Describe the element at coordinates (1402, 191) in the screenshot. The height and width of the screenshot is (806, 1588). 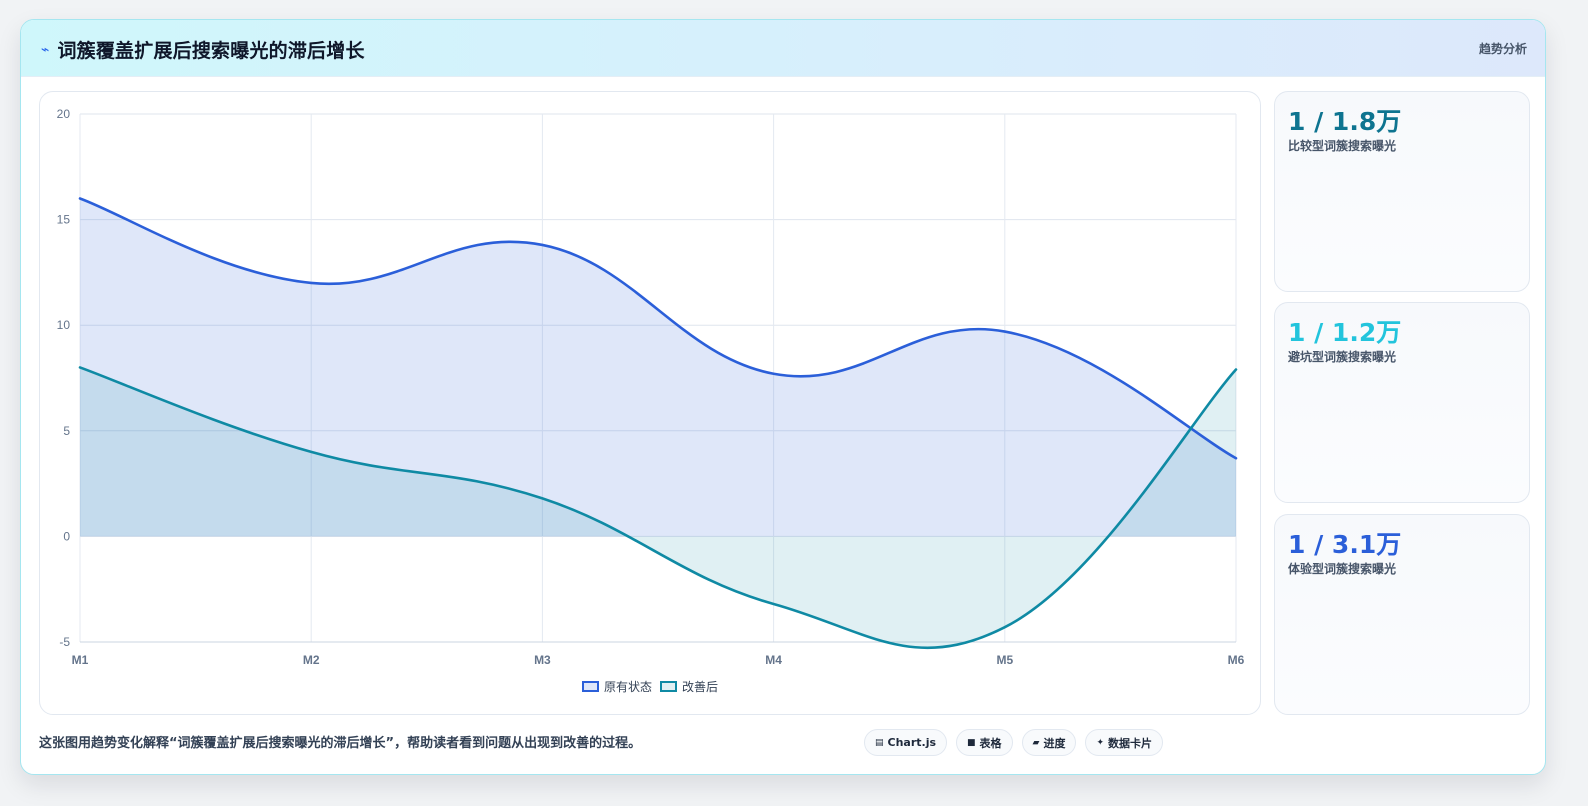
I see `stat-card-comparison: 1 / 1.8万 比较型词簇搜索曝光` at that location.